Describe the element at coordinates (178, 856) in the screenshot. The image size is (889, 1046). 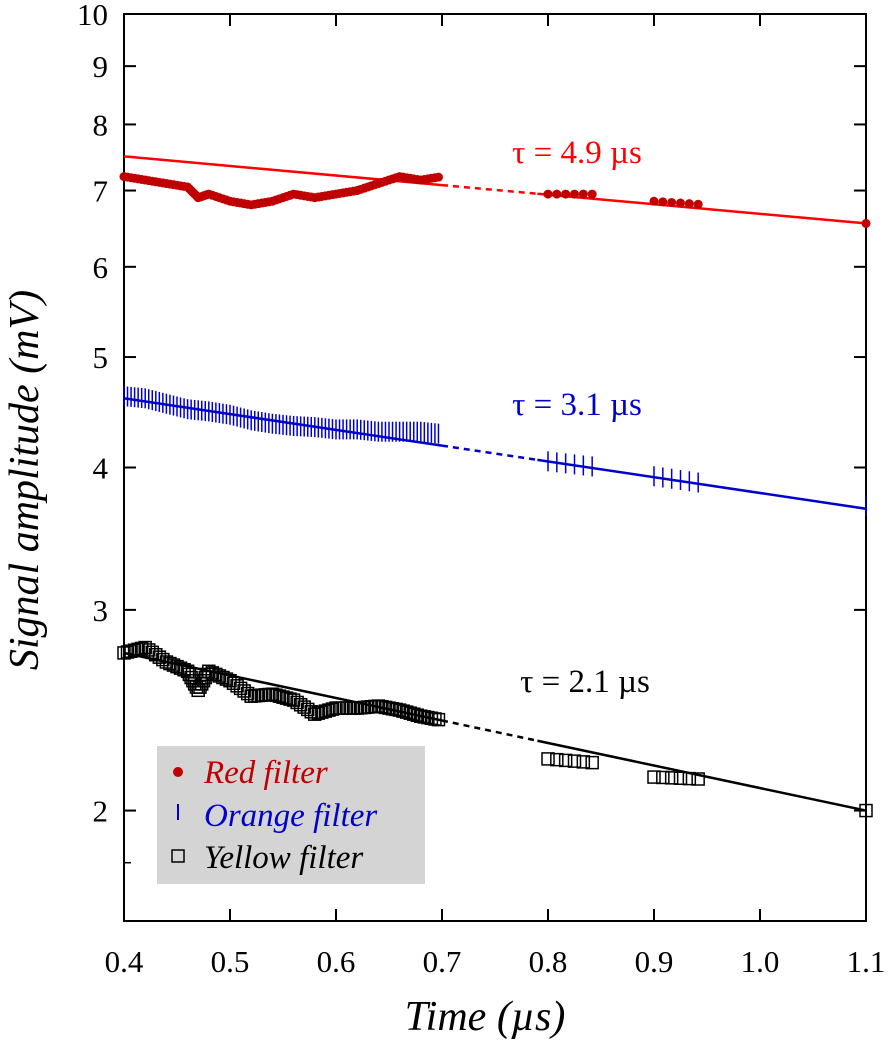
I see `legend-yellow-marker` at that location.